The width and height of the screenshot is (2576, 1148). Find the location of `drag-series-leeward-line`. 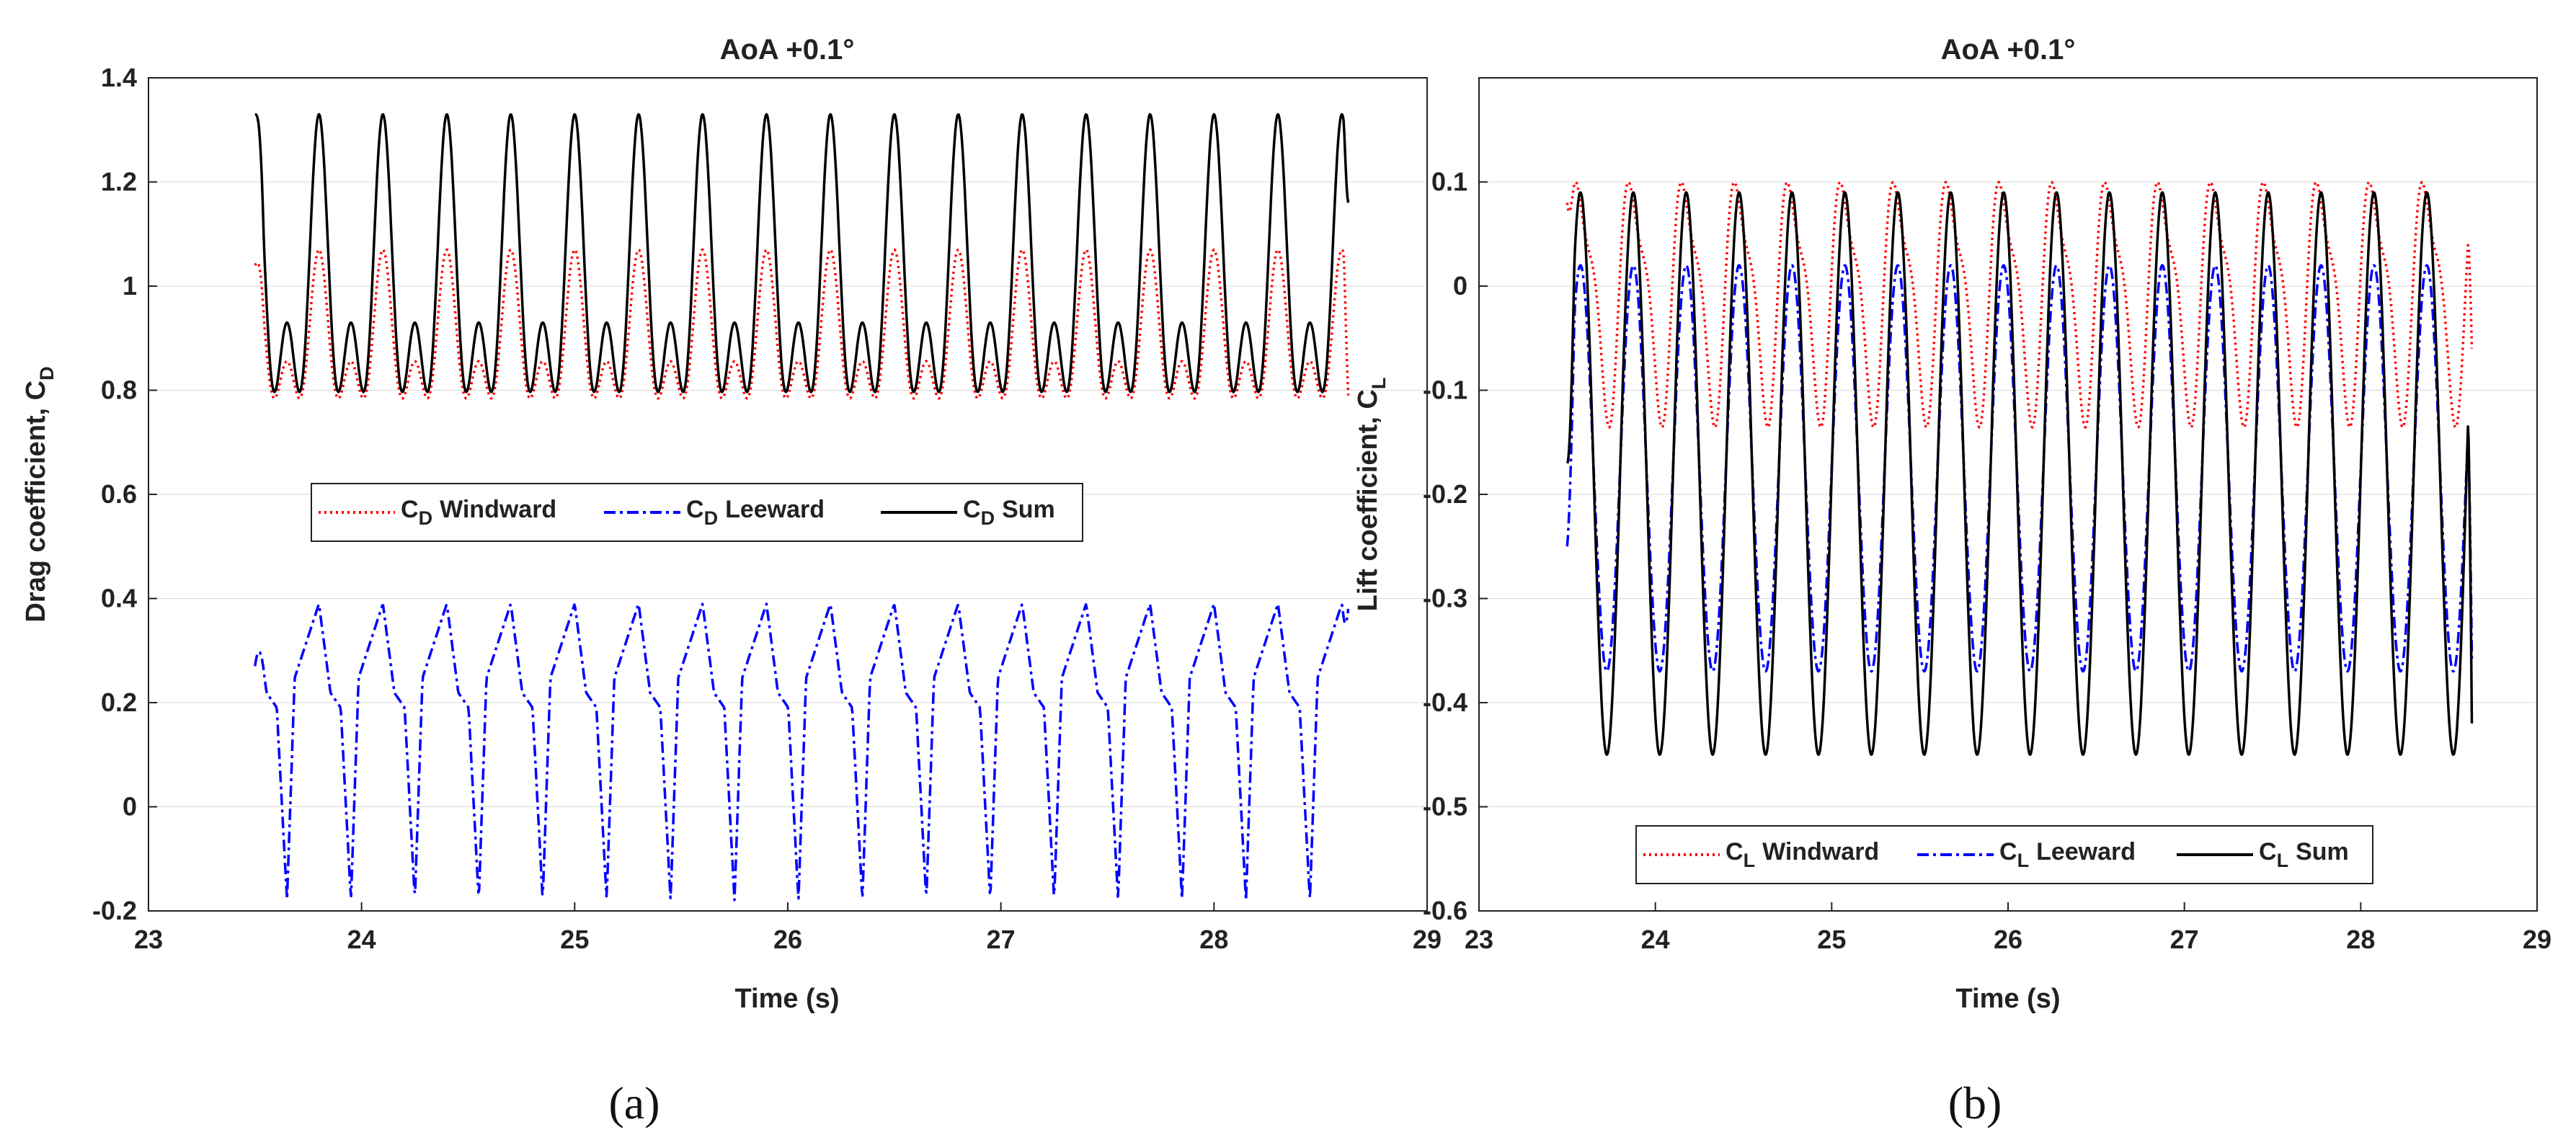

drag-series-leeward-line is located at coordinates (802, 752).